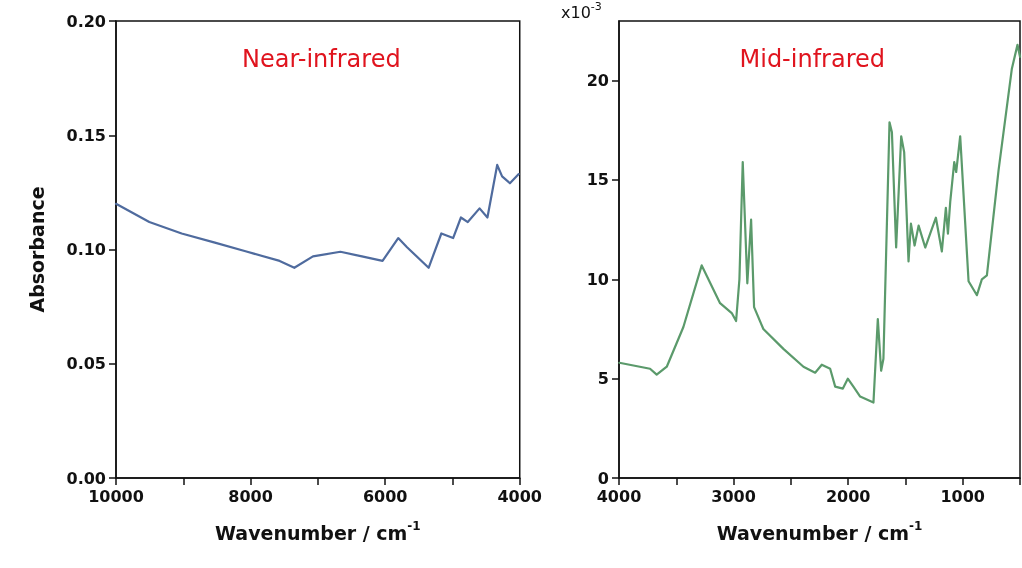 The width and height of the screenshot is (1022, 568). I want to click on y-axis-title: Absorbance, so click(36, 249).